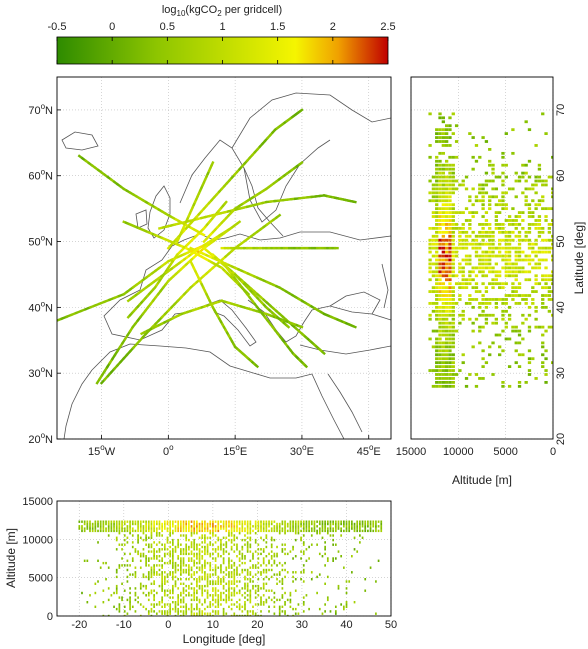  What do you see at coordinates (167, 27) in the screenshot?
I see `colorbar-tick-label: 0.5` at bounding box center [167, 27].